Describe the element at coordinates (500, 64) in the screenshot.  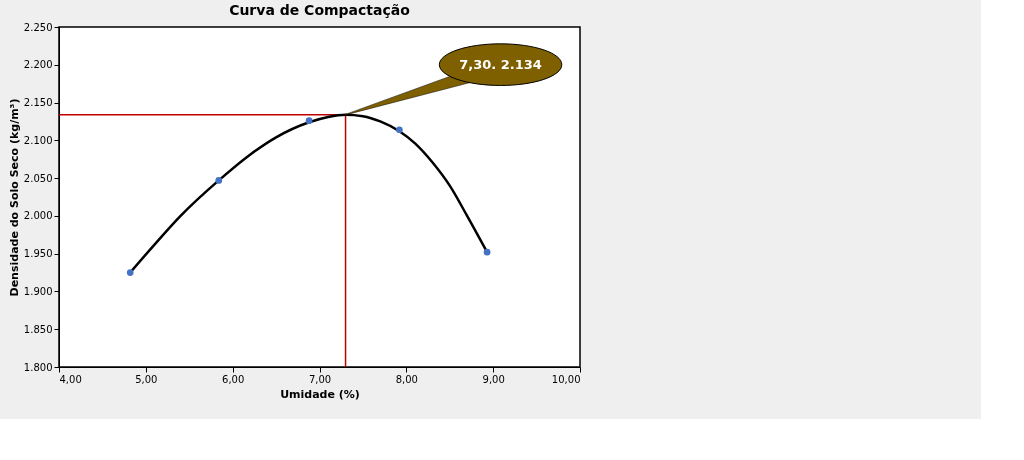
I see `annotation: 7,30. 2.134` at that location.